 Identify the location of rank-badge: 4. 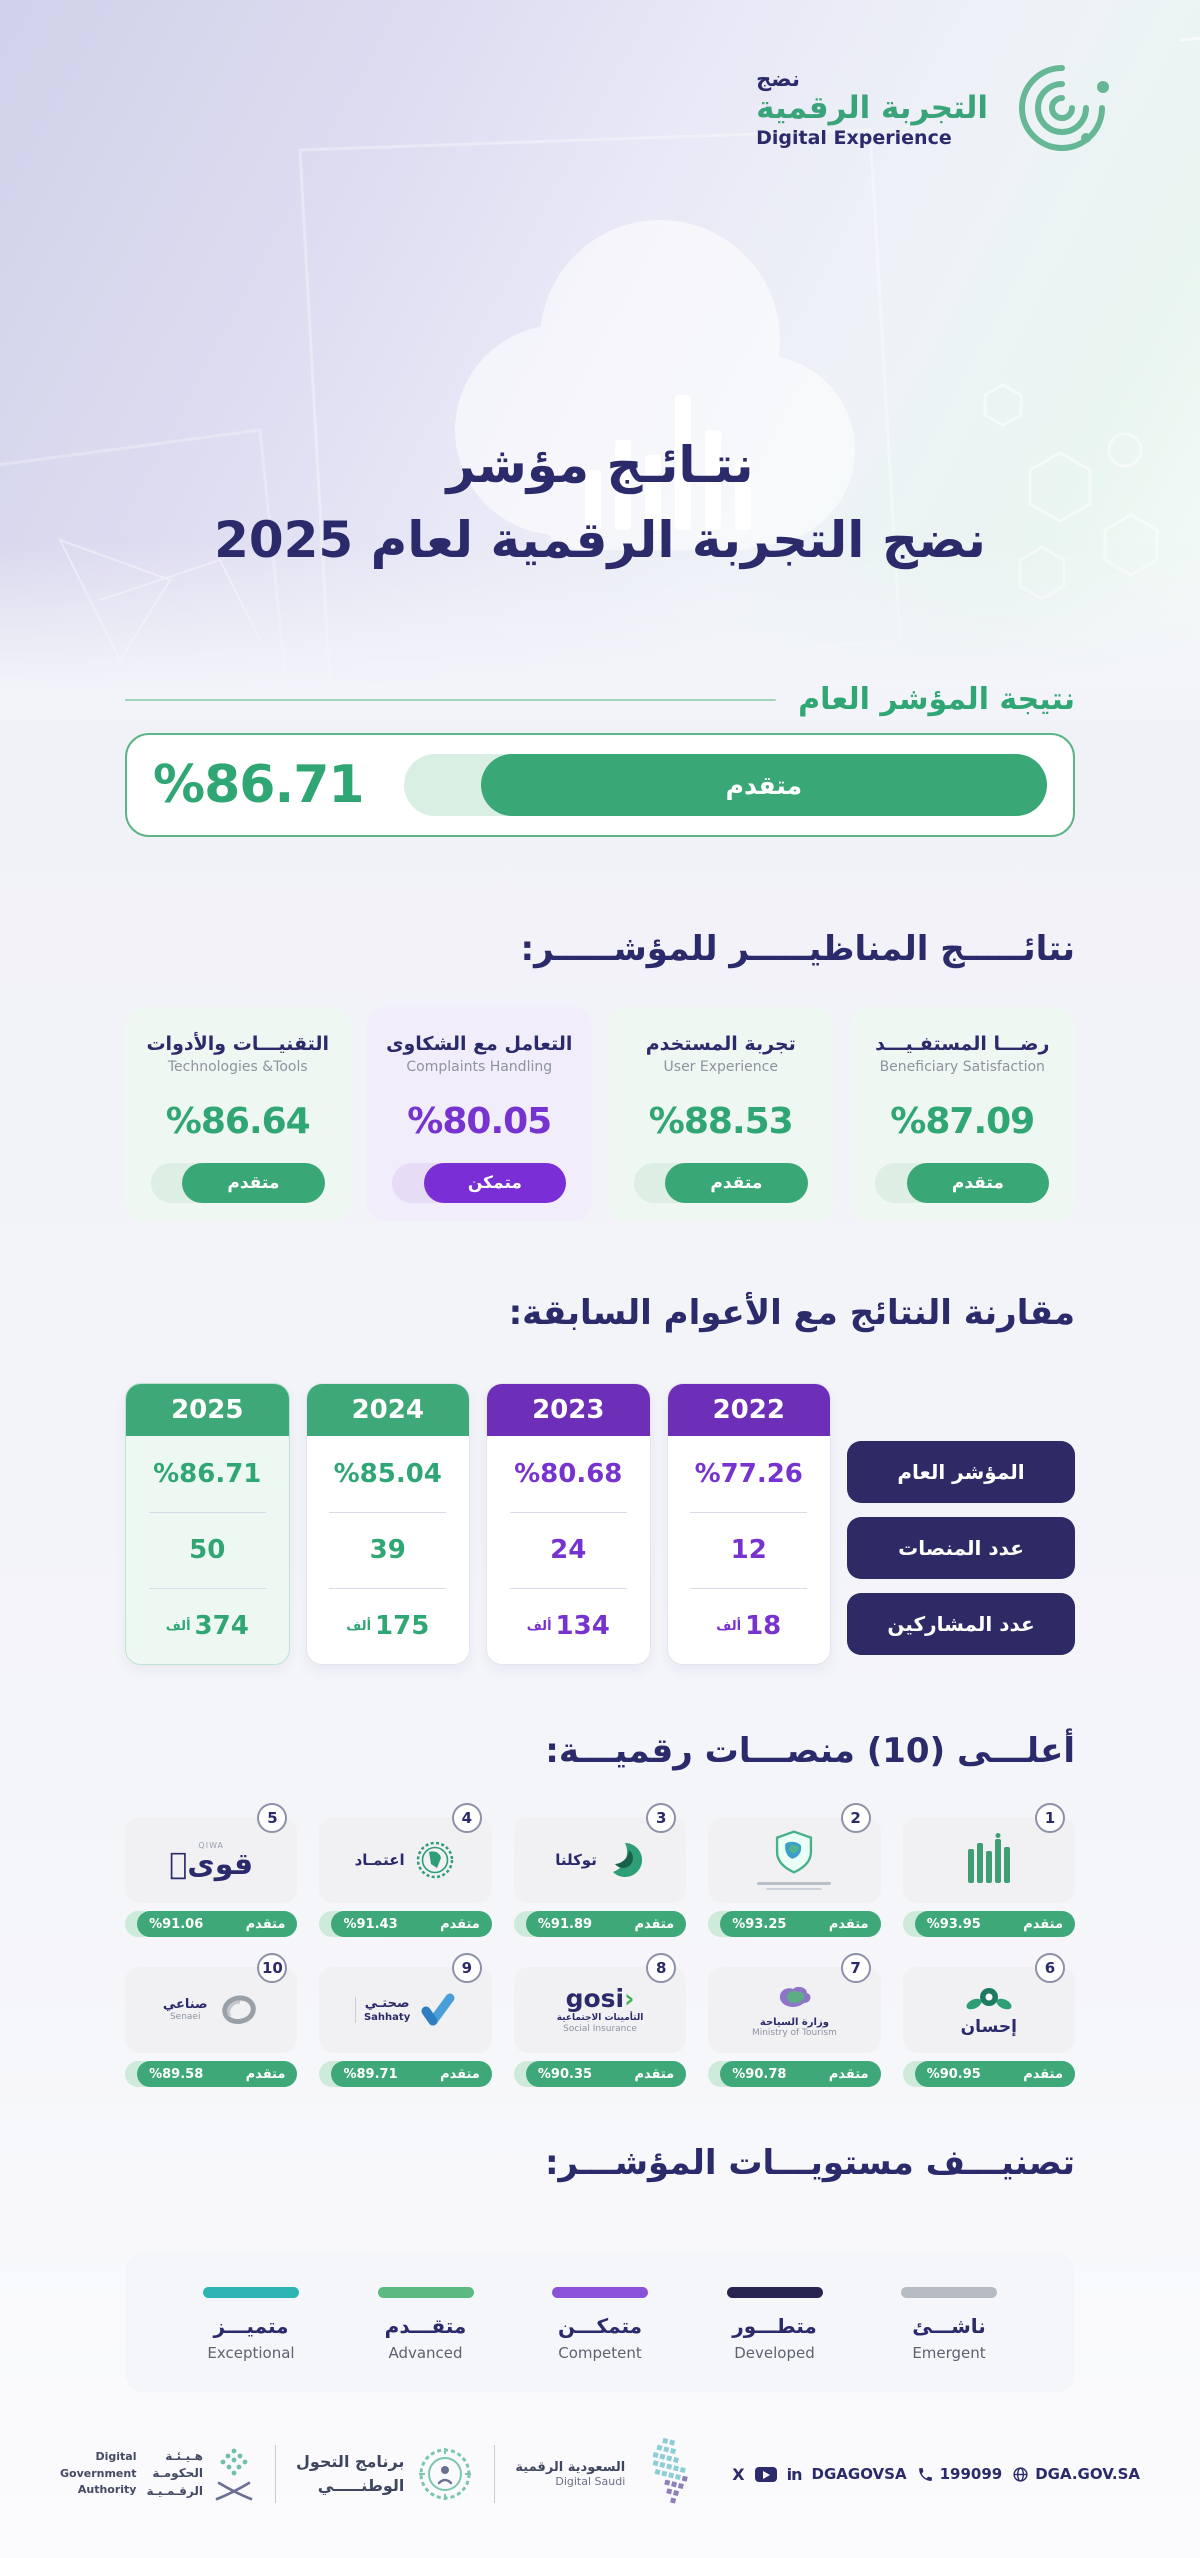
(466, 1818).